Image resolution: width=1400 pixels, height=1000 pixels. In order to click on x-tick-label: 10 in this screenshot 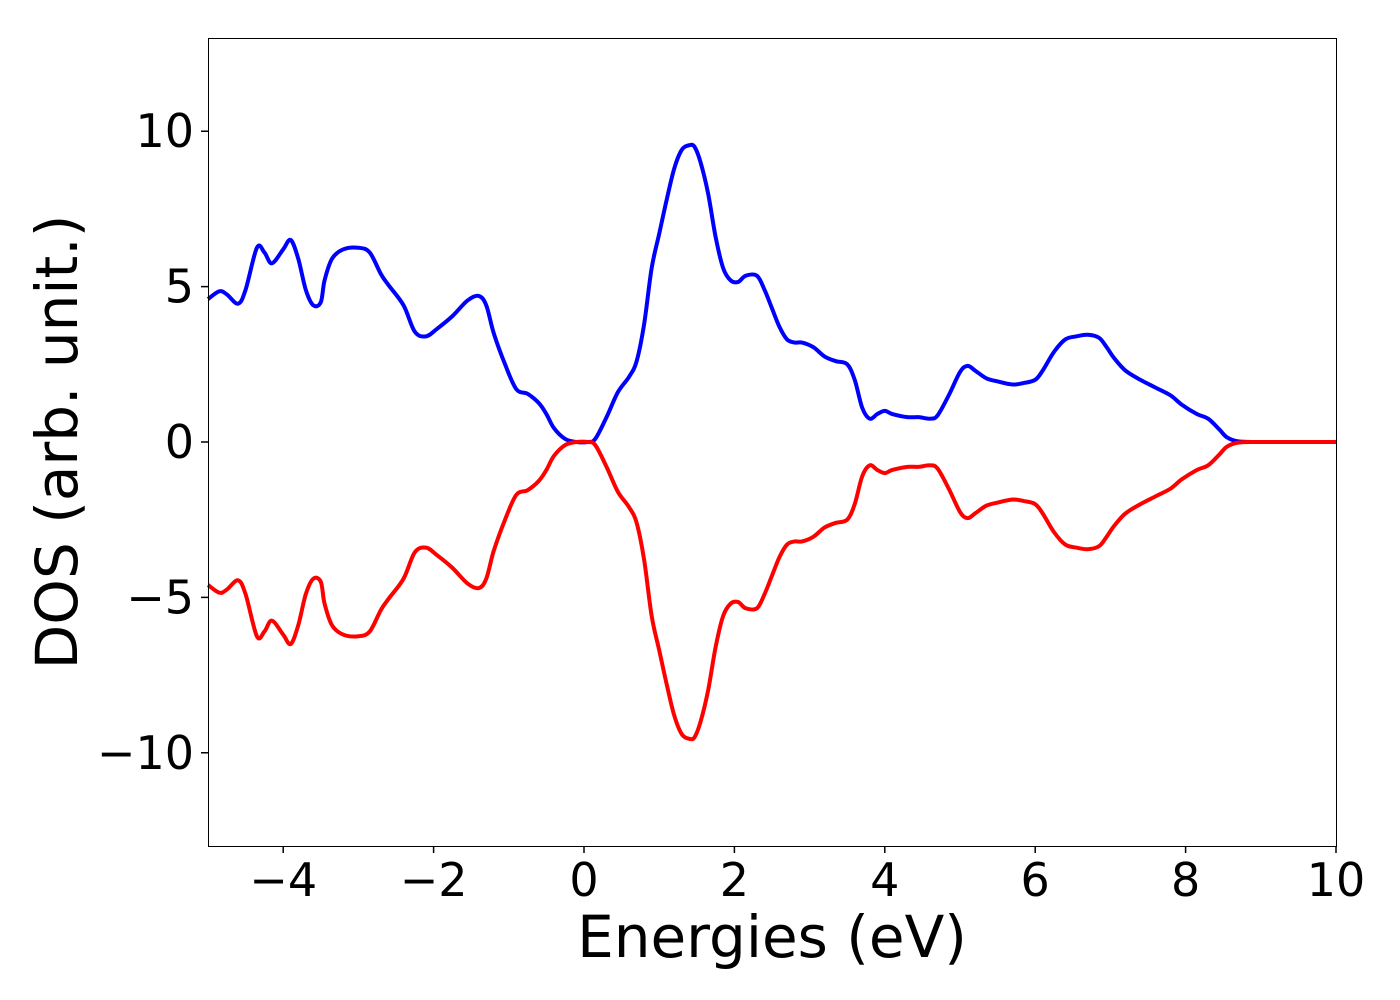, I will do `click(1336, 880)`.